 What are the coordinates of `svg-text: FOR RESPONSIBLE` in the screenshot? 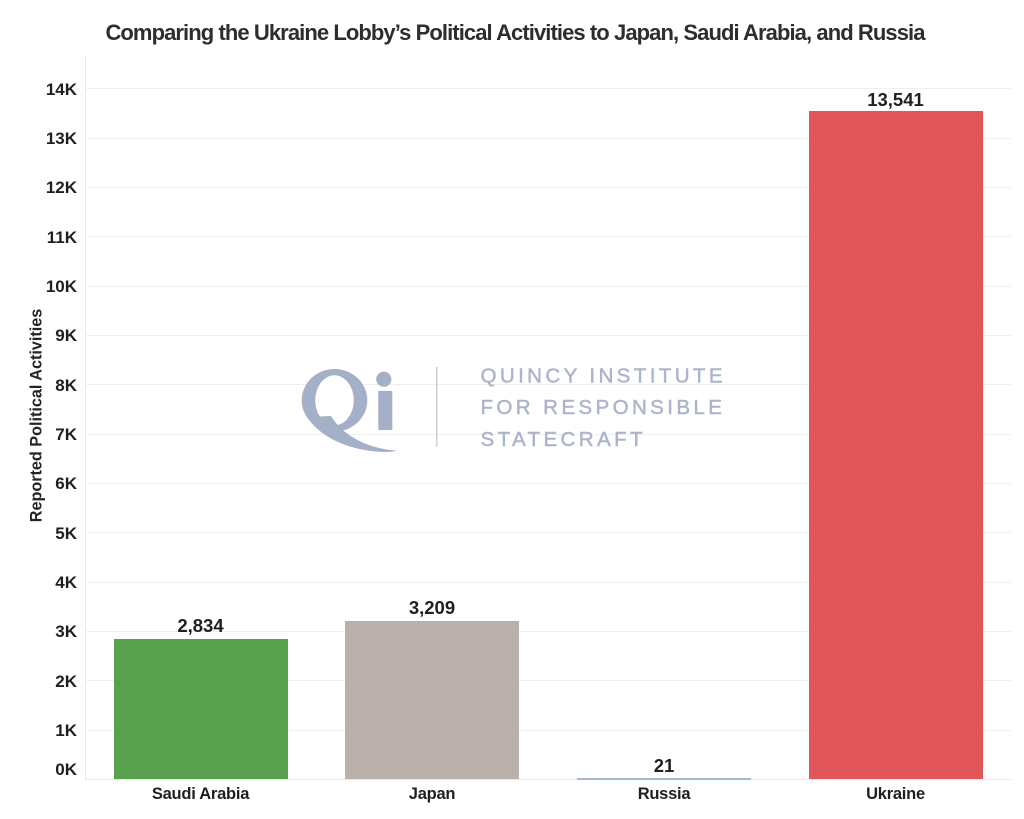 It's located at (603, 407).